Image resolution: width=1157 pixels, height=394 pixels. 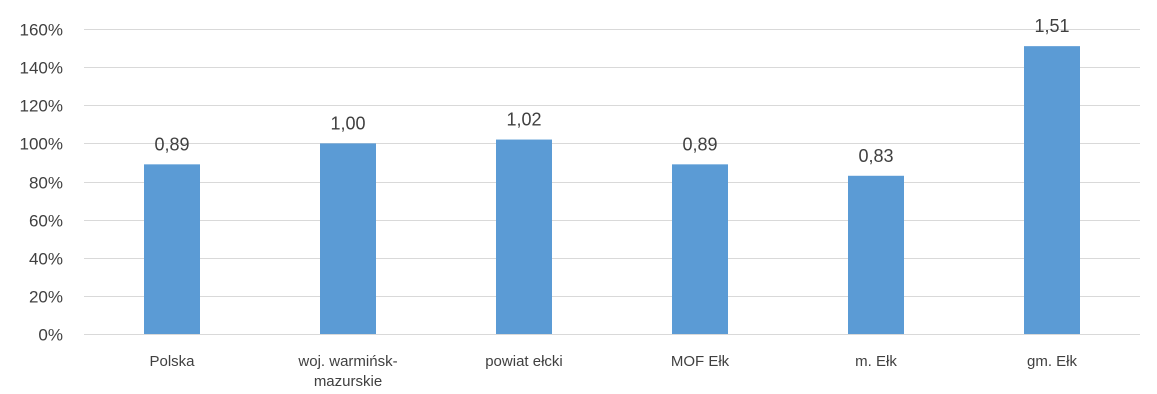 I want to click on data-label: 1,51, so click(x=1051, y=26).